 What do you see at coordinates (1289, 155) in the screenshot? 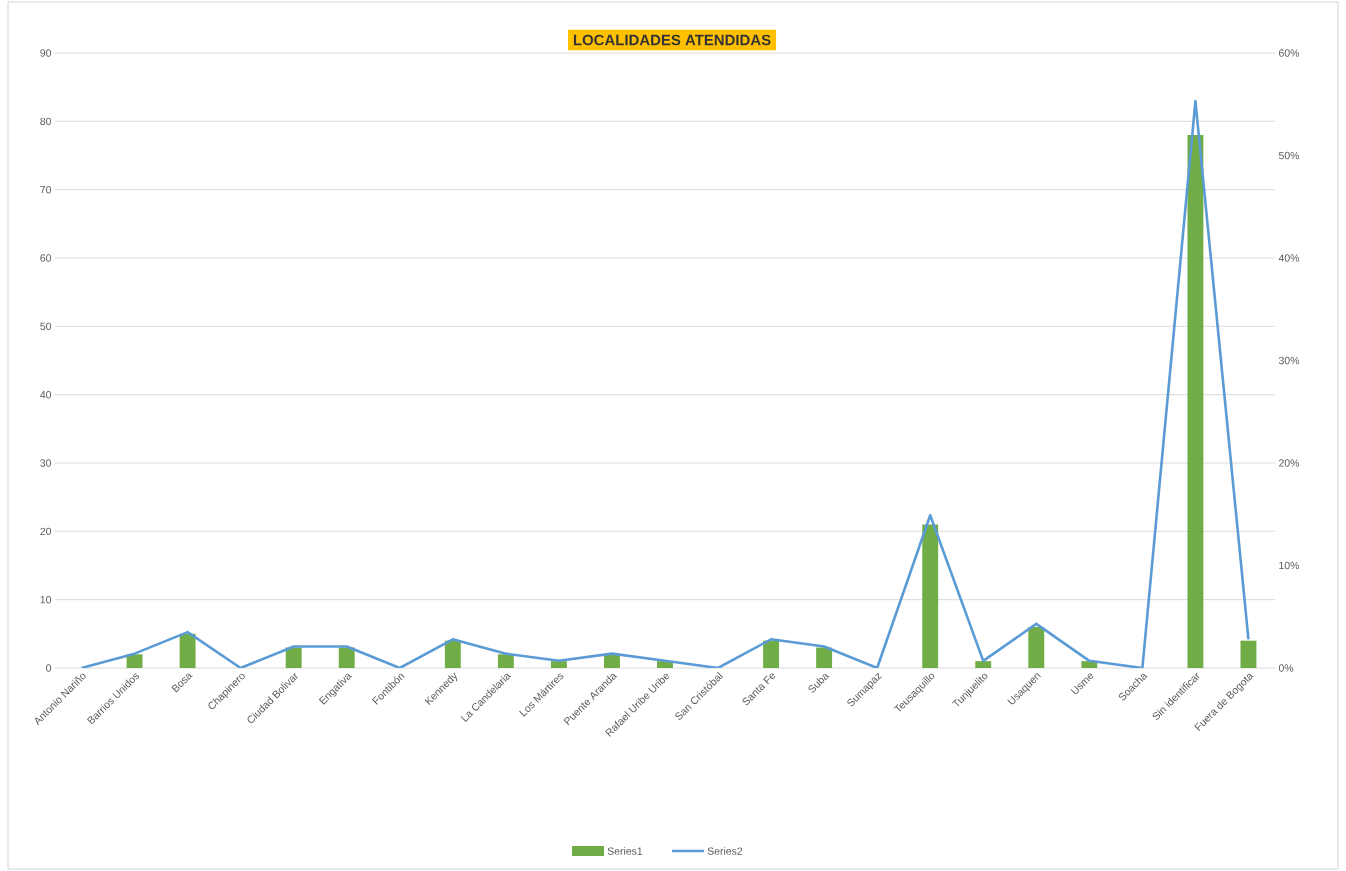
I see `y2-tick-label: 50%` at bounding box center [1289, 155].